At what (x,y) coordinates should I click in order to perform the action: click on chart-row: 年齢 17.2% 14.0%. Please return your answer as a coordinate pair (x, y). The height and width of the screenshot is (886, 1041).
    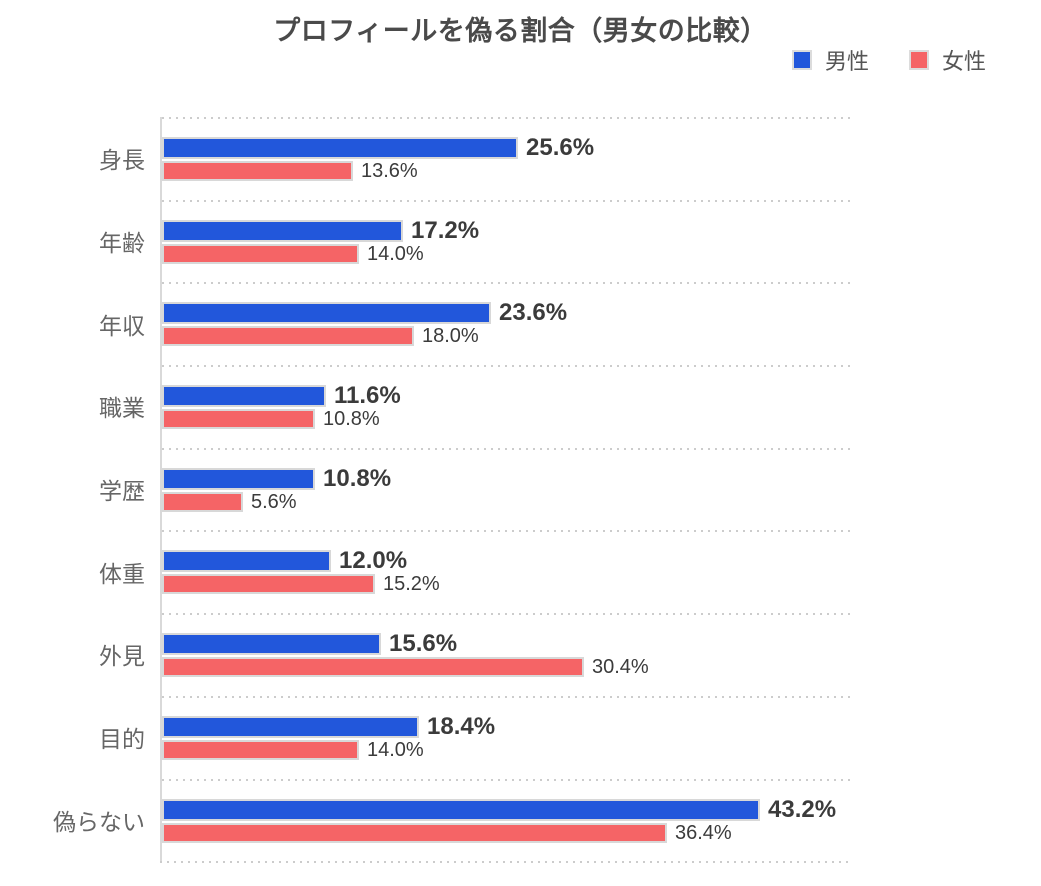
    Looking at the image, I should click on (430, 241).